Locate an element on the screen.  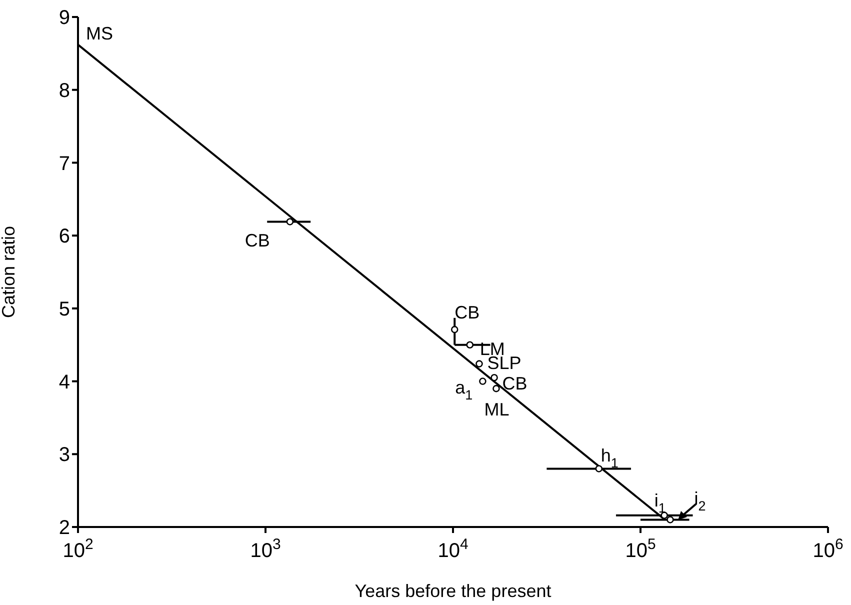
x-tick-label: 10$^{3}$ is located at coordinates (265, 549).